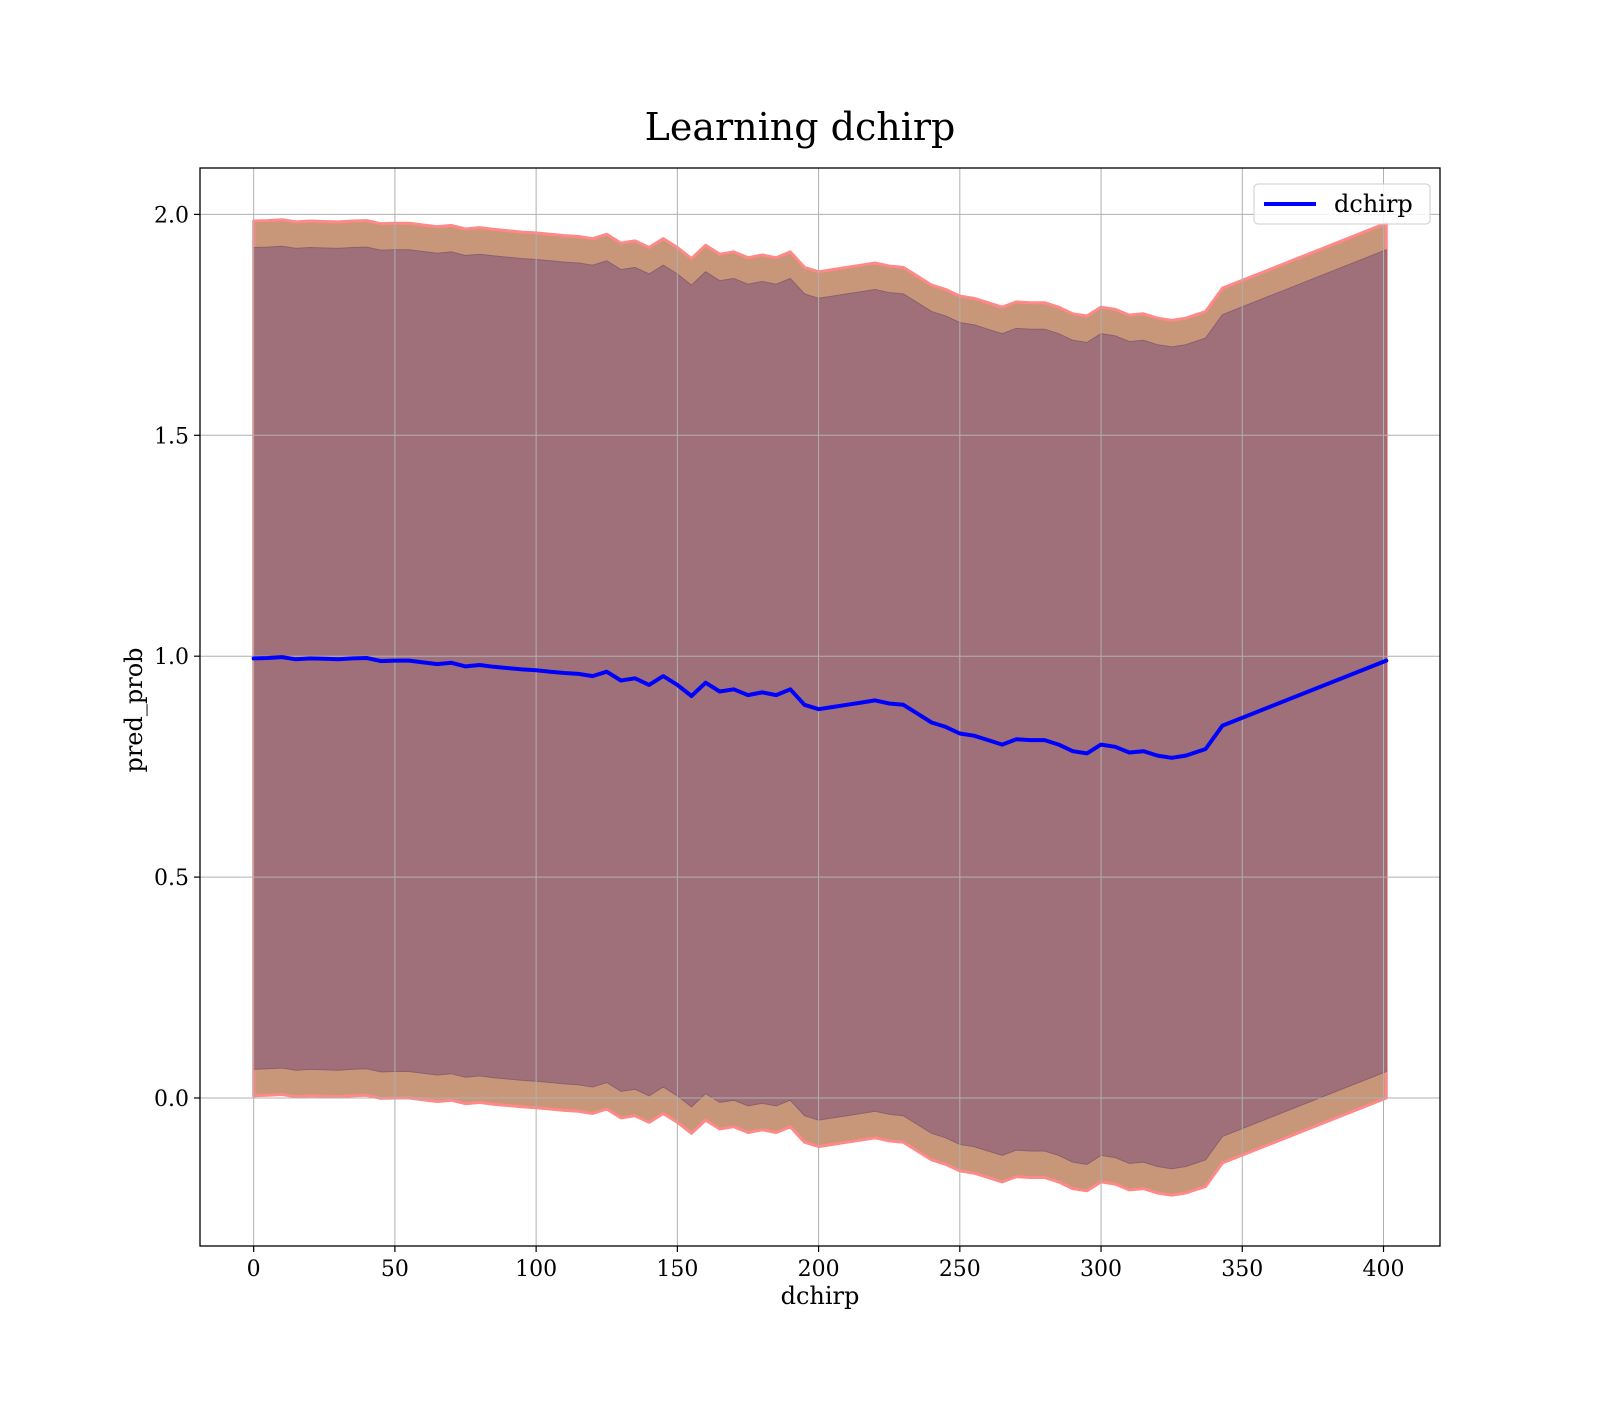  Describe the element at coordinates (134, 709) in the screenshot. I see `y-axis-title: pred_prob` at that location.